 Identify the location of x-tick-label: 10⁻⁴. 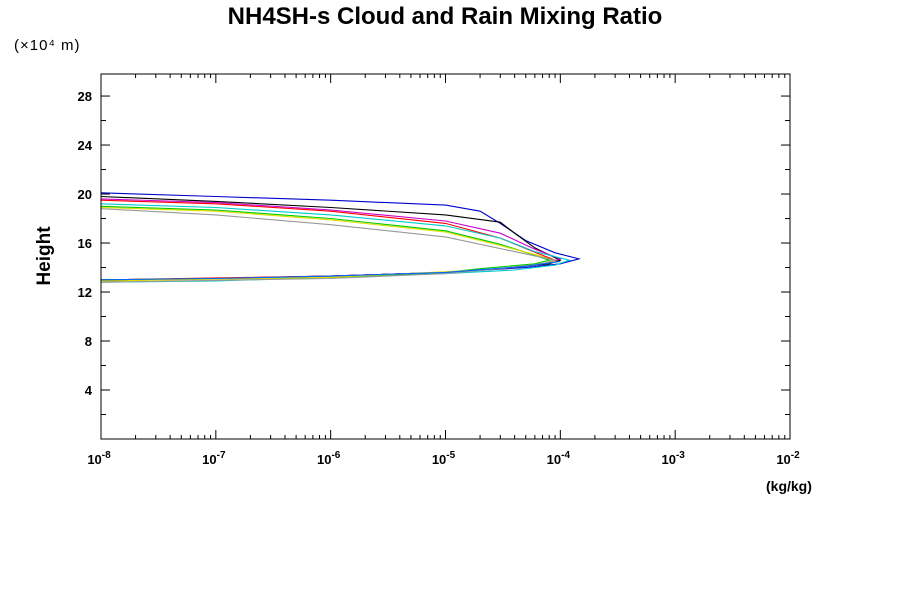
(559, 458).